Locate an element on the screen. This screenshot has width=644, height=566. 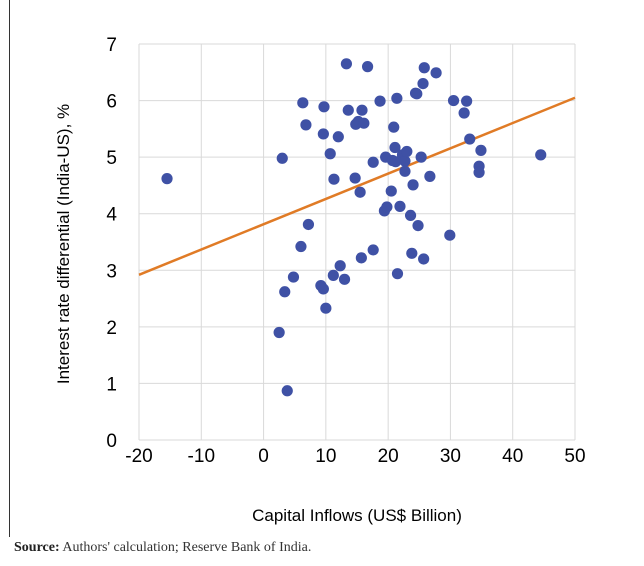
x-axis-title: Capital Inflows (US$ Billion) is located at coordinates (357, 515).